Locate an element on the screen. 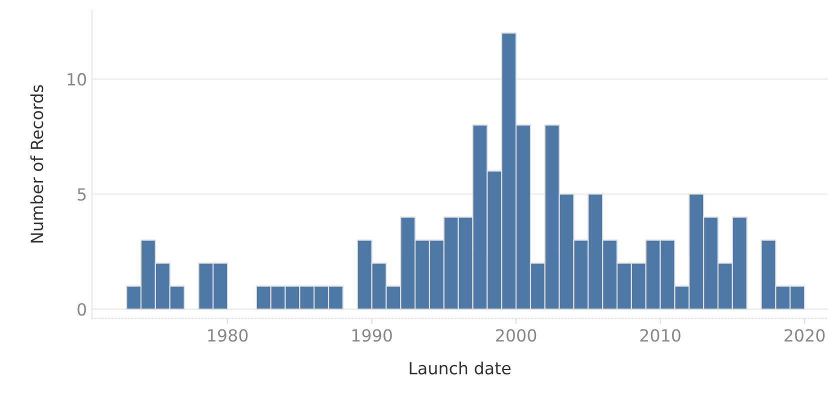 This screenshot has width=836, height=403. x-tick-label: 2020 is located at coordinates (804, 335).